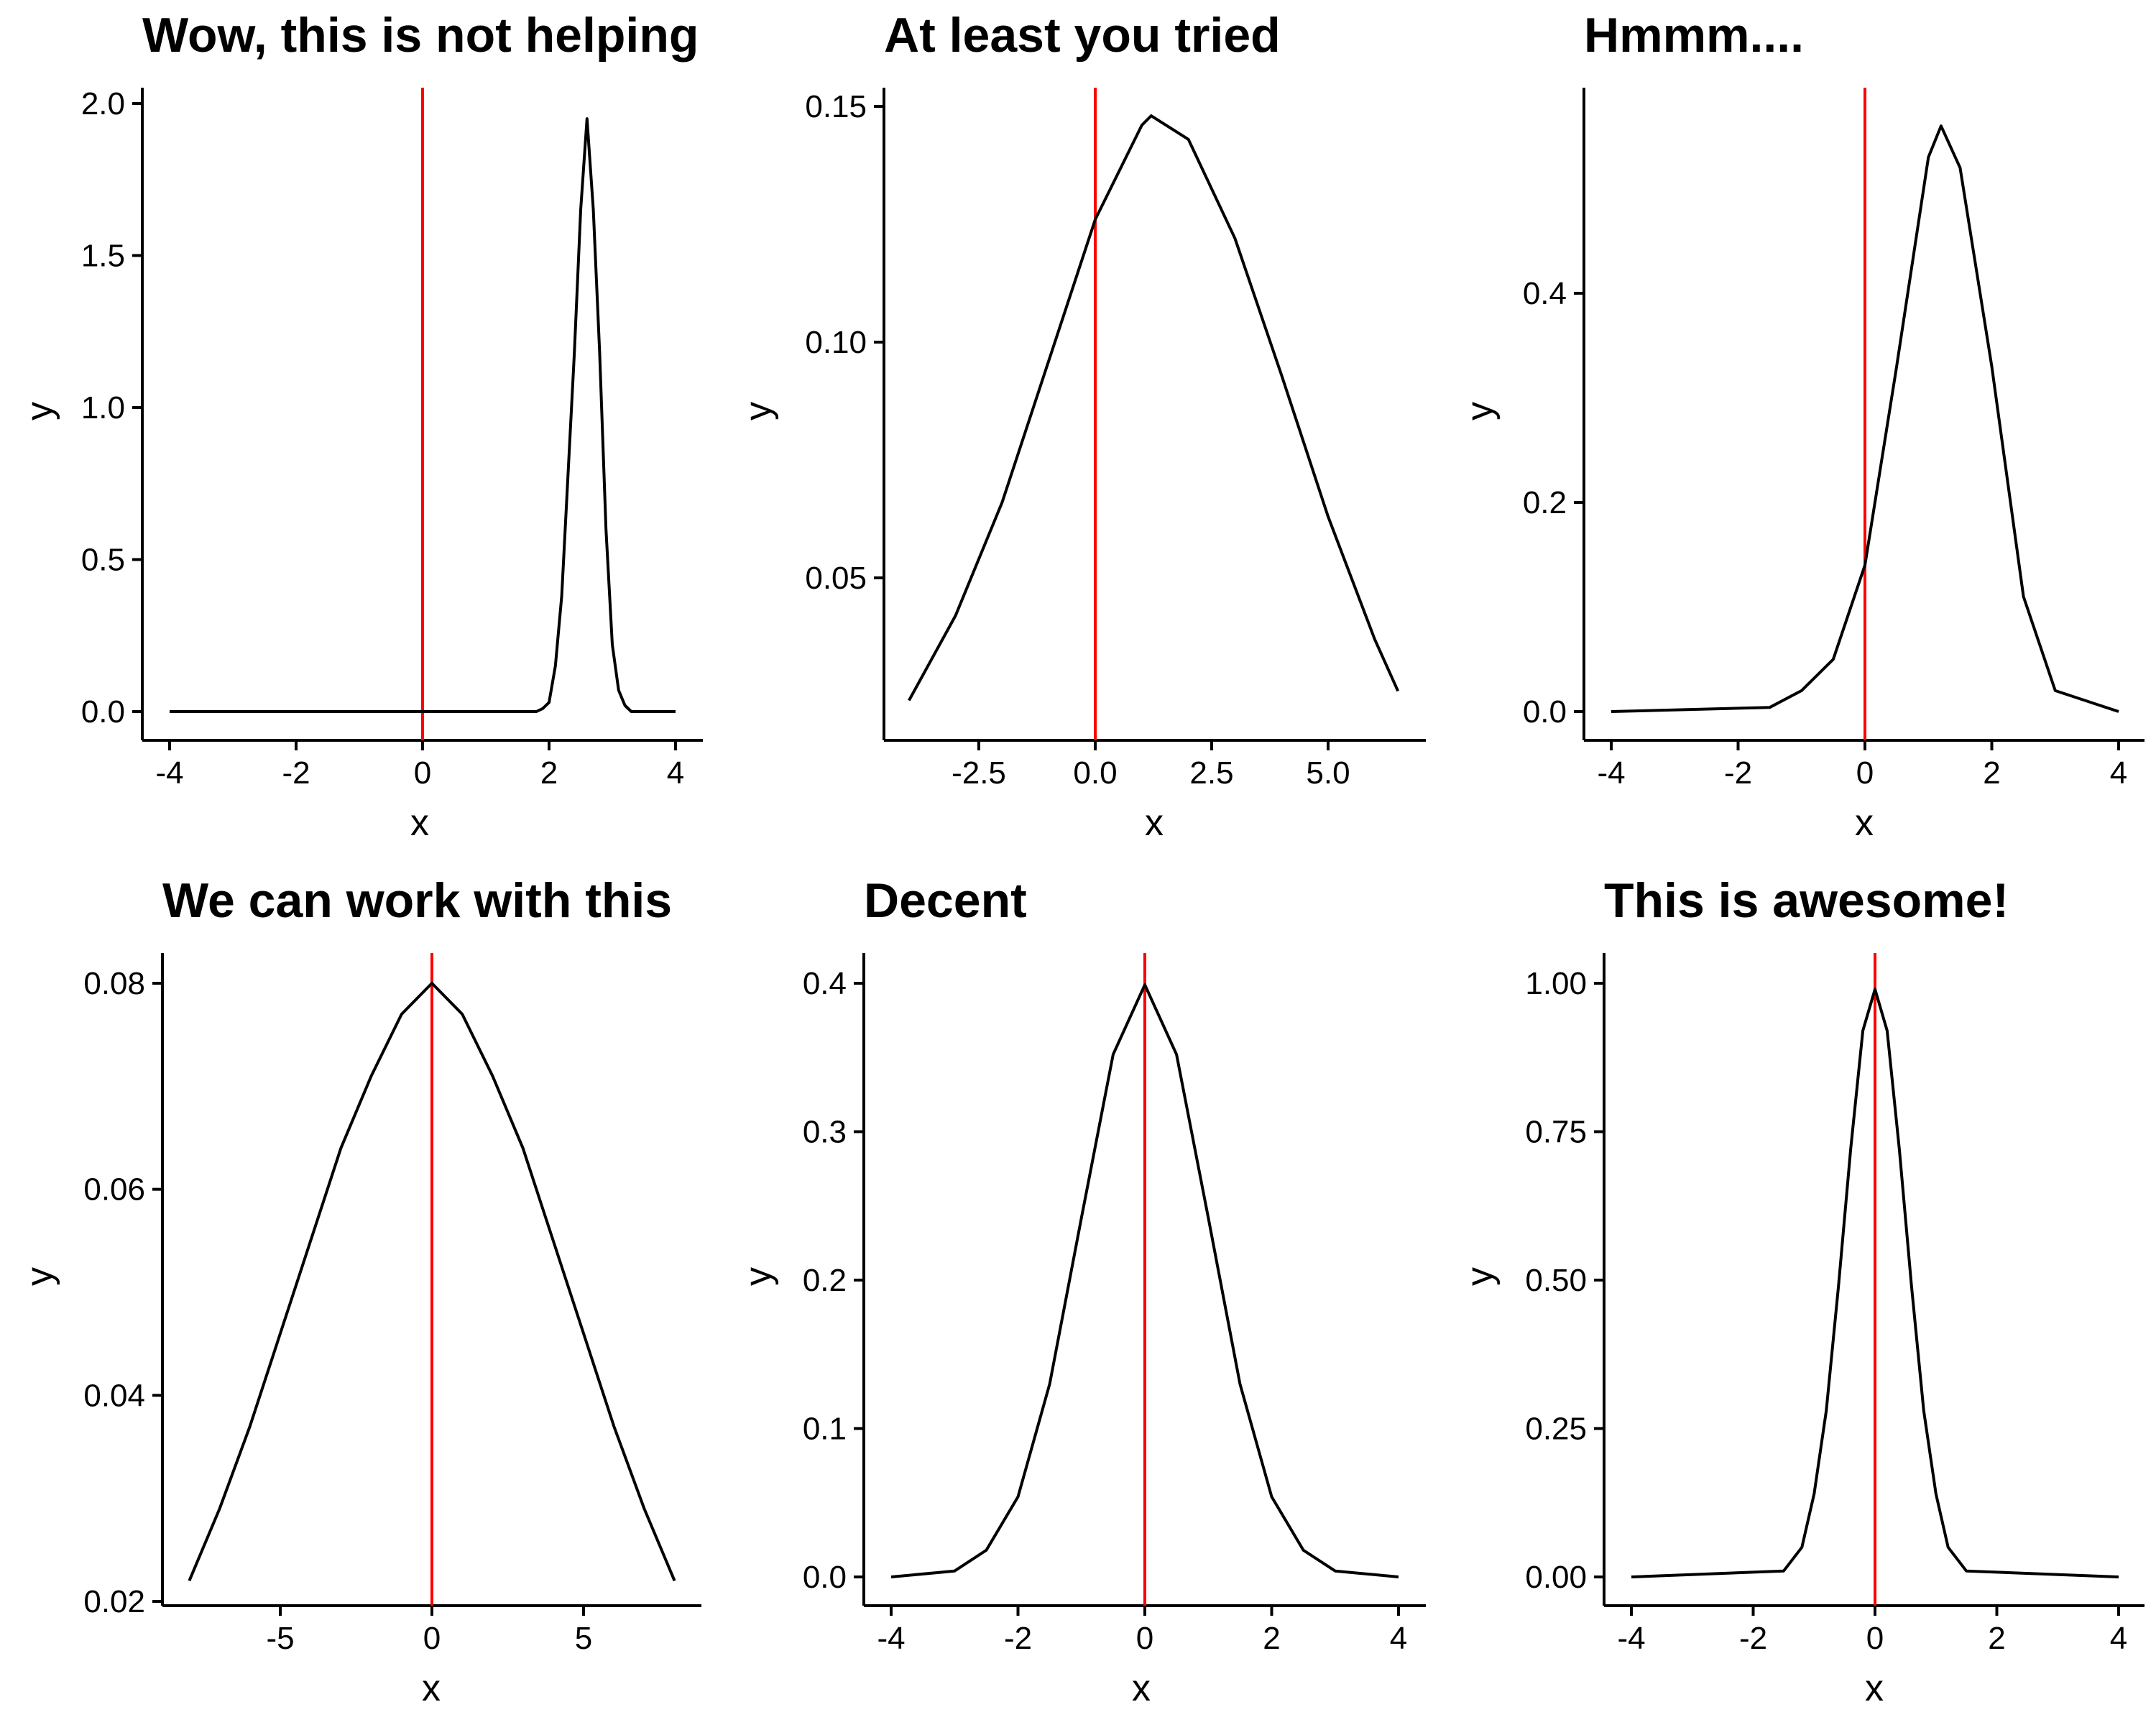 The height and width of the screenshot is (1725, 2156). What do you see at coordinates (1095, 773) in the screenshot?
I see `x-tick-label: 0.0` at bounding box center [1095, 773].